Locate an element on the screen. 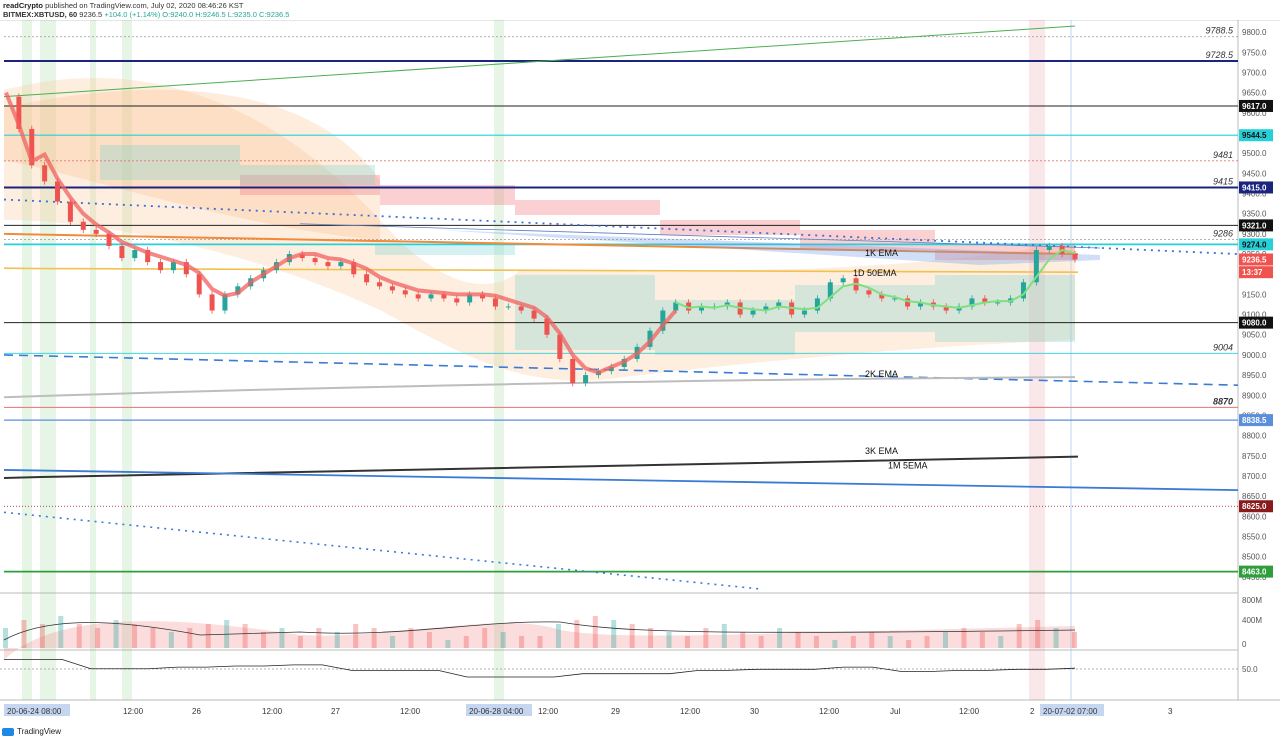  price-tick: 8550.0 is located at coordinates (1254, 537).